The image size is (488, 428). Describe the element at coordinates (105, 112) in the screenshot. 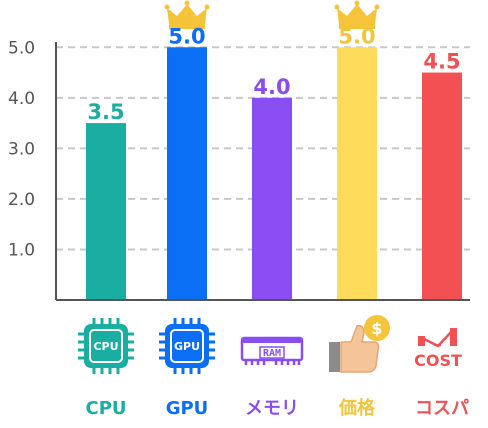

I see `value-label: 3.5` at that location.